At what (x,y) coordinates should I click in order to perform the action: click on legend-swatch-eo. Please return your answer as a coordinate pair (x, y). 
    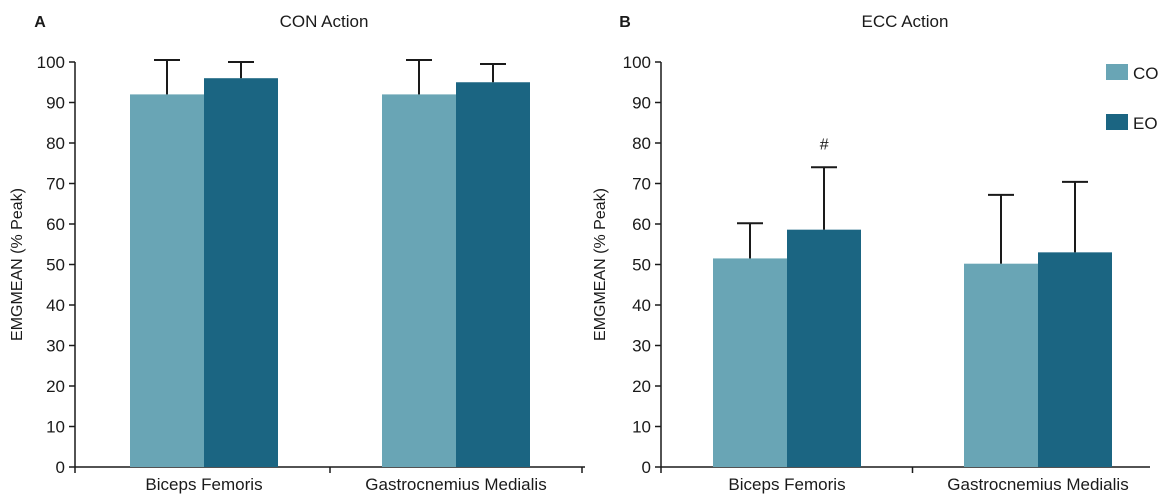
    Looking at the image, I should click on (1117, 122).